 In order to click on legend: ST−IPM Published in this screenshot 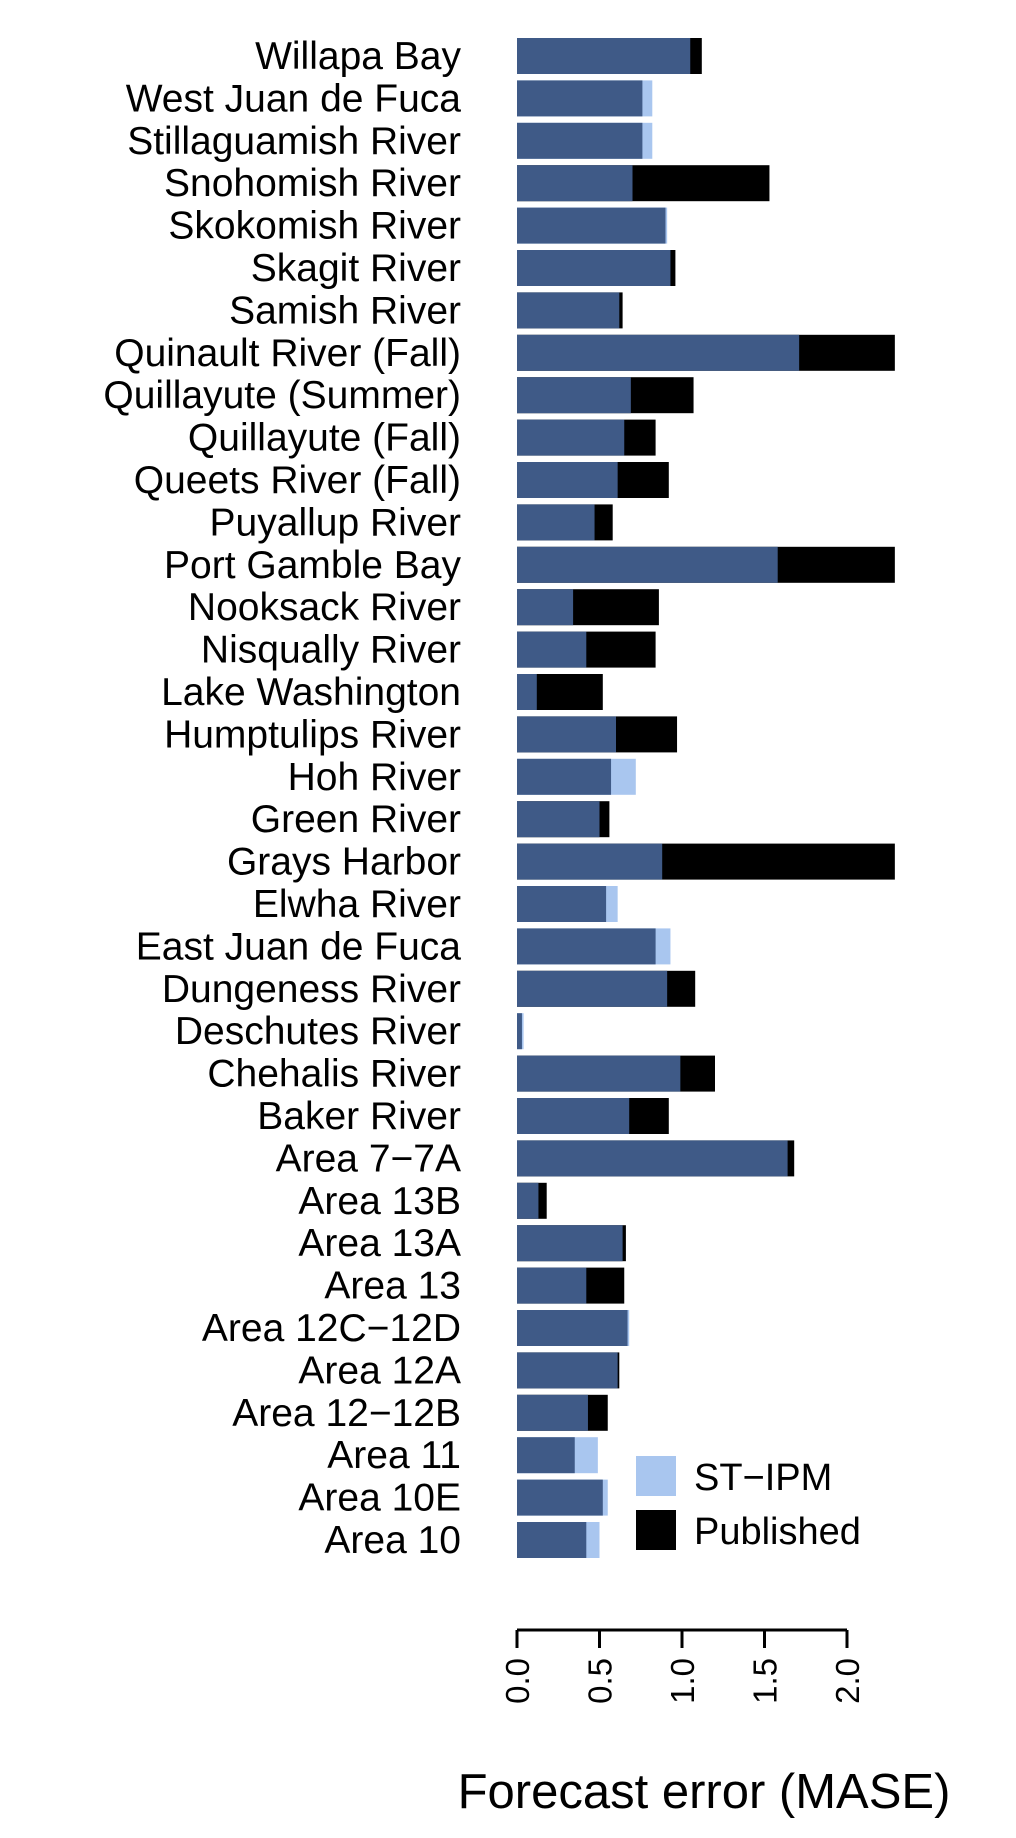, I will do `click(748, 1504)`.